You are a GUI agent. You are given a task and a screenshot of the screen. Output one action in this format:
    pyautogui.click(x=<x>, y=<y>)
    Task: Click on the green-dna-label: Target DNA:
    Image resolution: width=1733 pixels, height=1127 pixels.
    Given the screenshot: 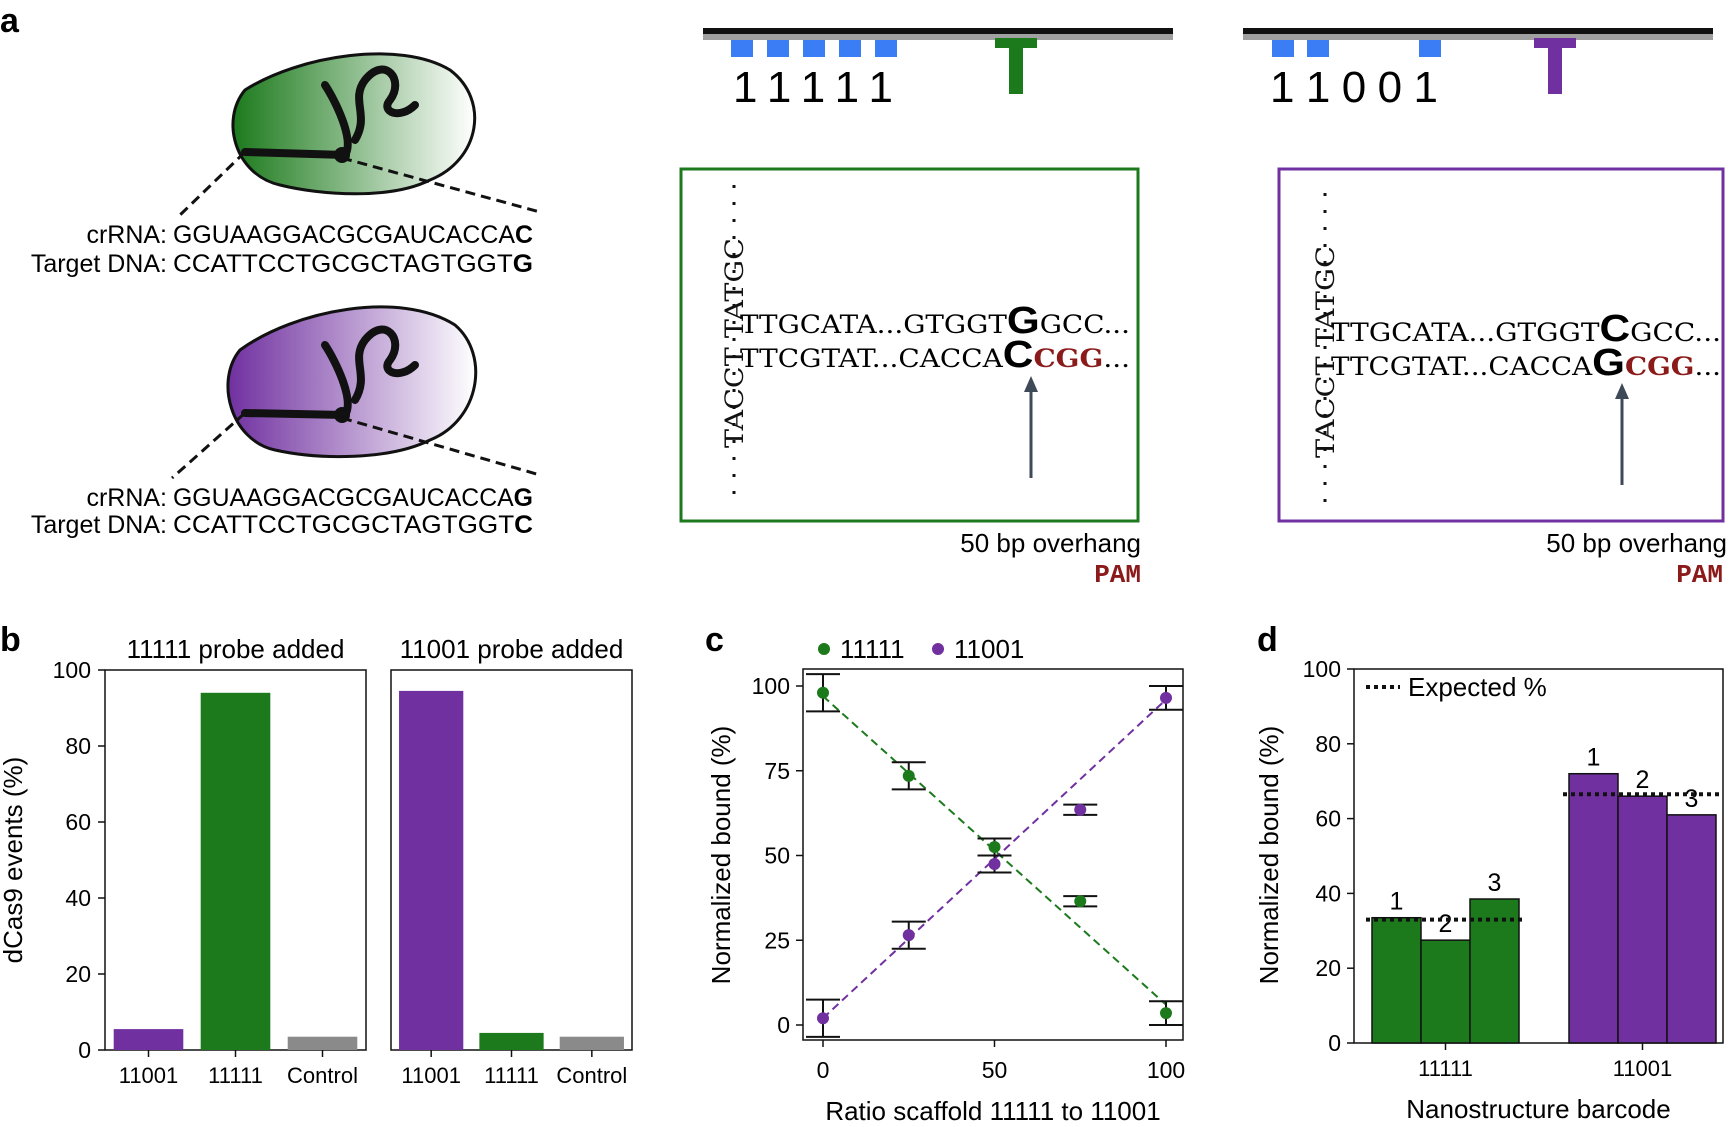 What is the action you would take?
    pyautogui.click(x=99, y=264)
    